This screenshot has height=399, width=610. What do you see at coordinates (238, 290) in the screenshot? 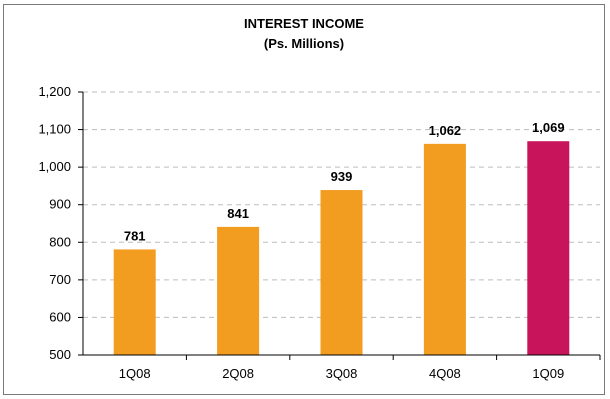
I see `bar-2q08` at bounding box center [238, 290].